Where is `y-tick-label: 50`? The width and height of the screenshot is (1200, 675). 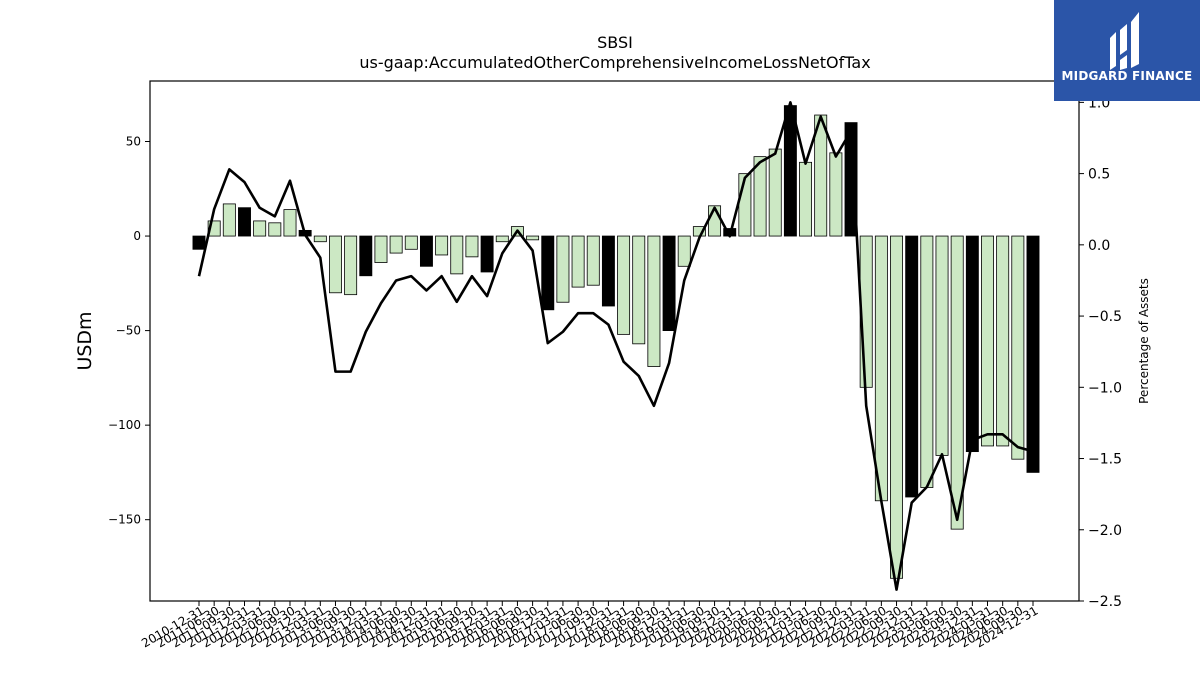 y-tick-label: 50 is located at coordinates (133, 142).